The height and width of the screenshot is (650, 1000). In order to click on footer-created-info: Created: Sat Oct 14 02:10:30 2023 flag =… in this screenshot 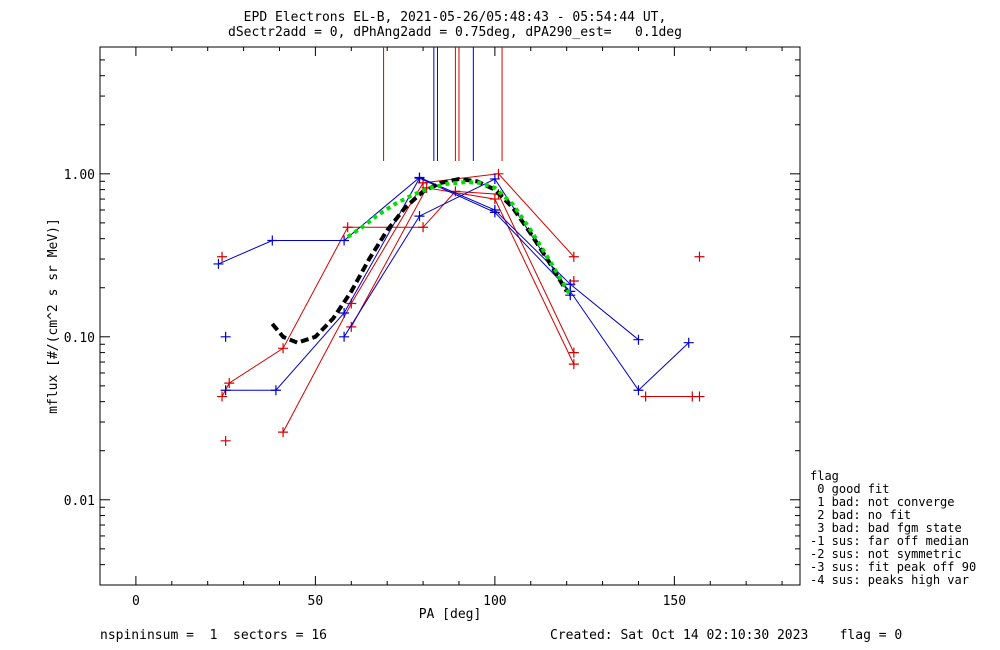, I will do `click(726, 635)`.